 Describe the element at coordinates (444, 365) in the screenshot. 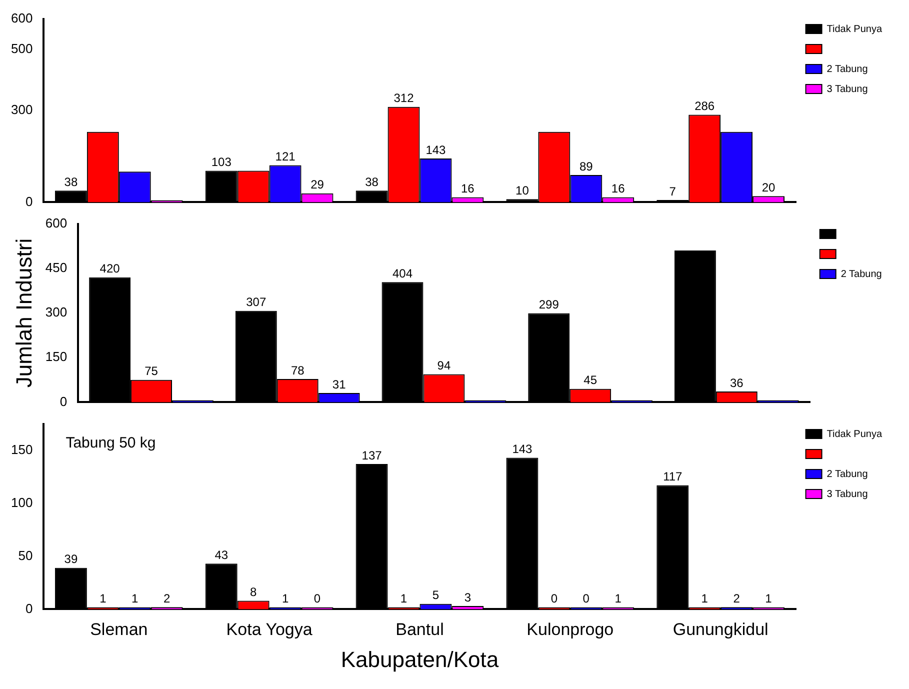

I see `data-label: 94` at that location.